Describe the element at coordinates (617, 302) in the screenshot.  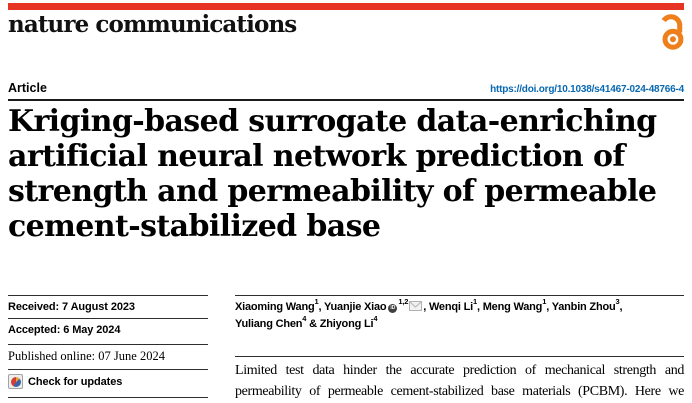
I see `author-affiliation-sup: 3` at that location.